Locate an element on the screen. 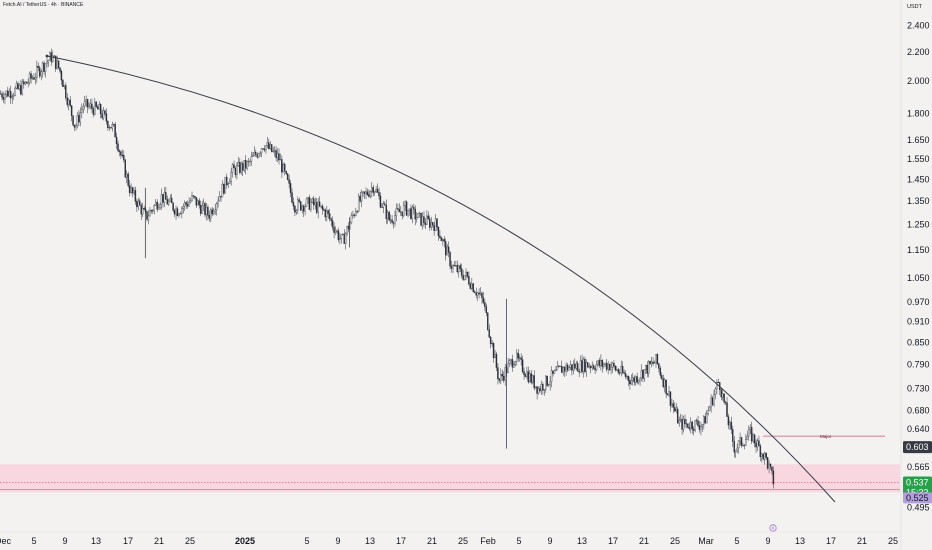 The height and width of the screenshot is (550, 932). time-tick-label: 9 is located at coordinates (549, 541).